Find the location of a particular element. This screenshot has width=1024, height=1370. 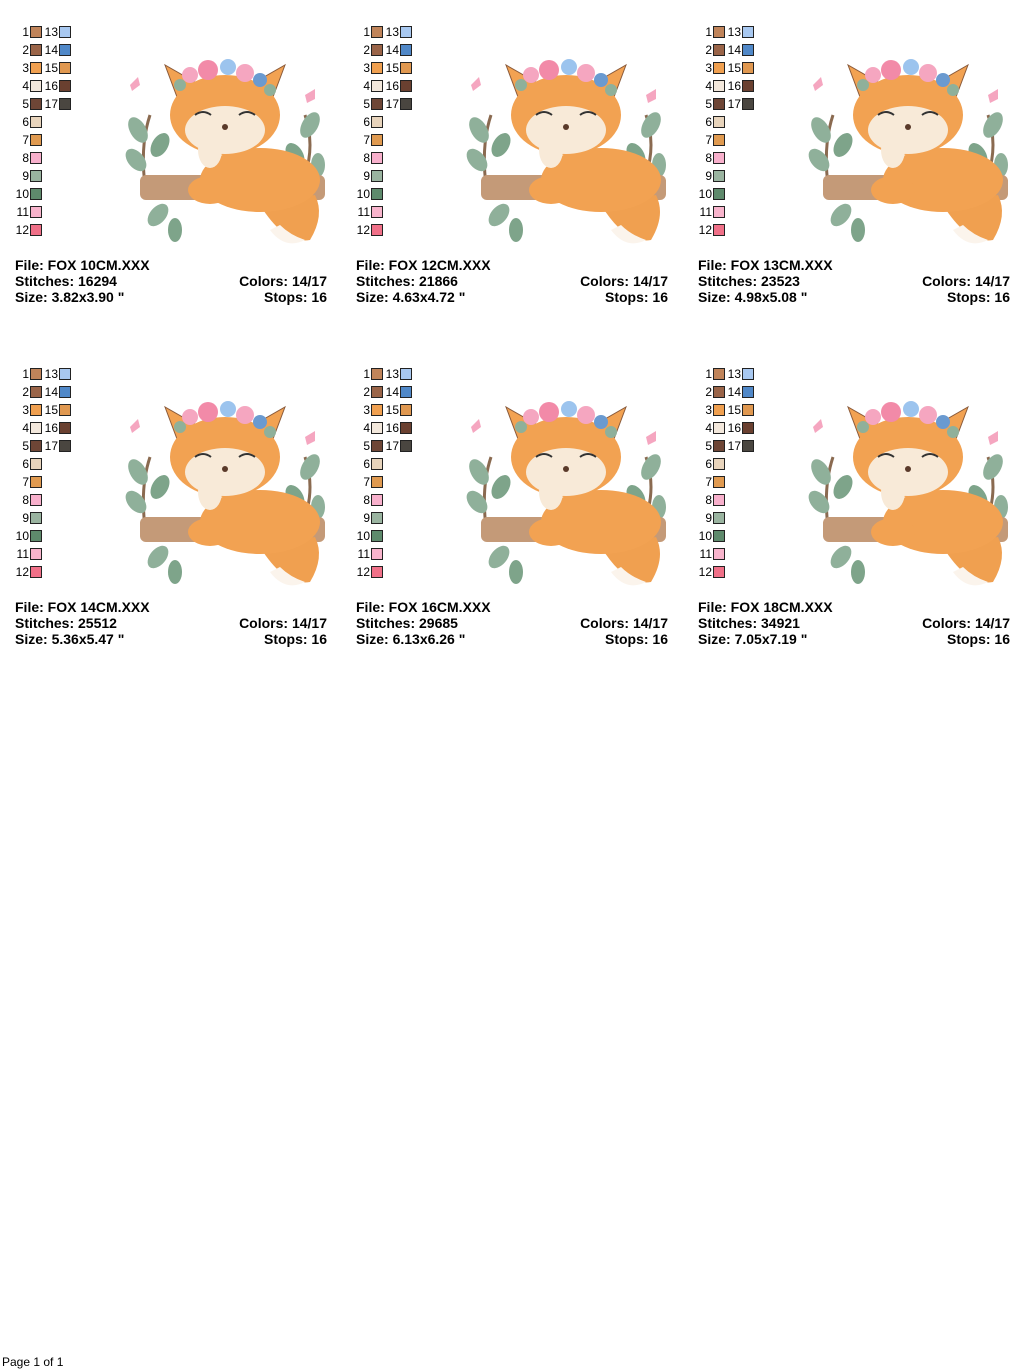

palette-number: 13 is located at coordinates (51, 374).